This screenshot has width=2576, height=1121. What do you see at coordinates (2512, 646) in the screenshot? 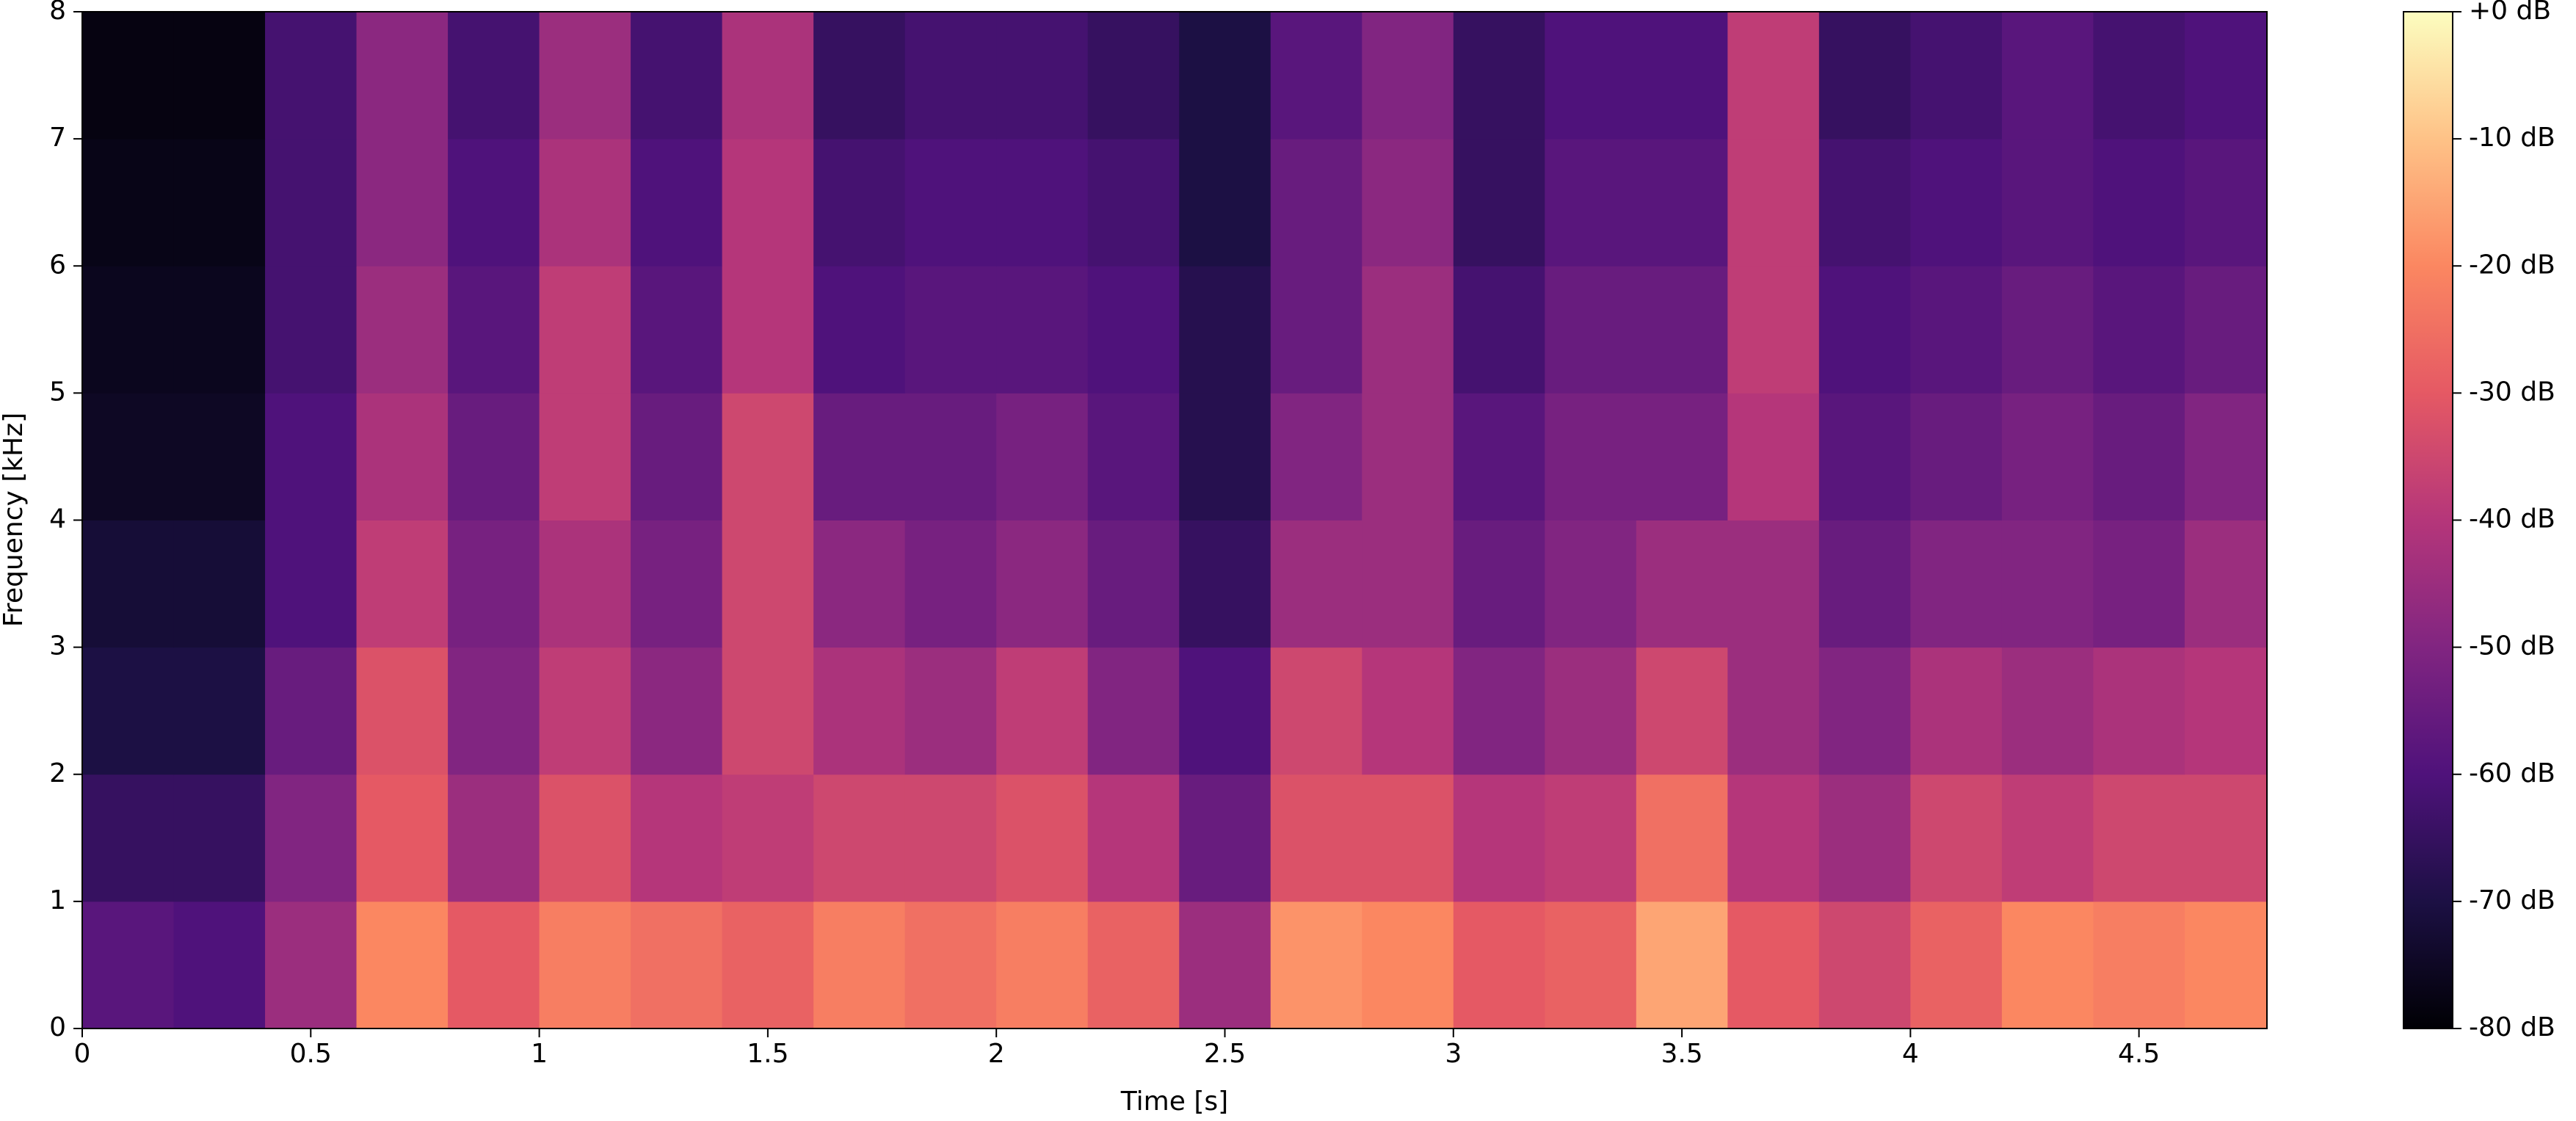
I see `colorbar-tick-label: -50 dB` at bounding box center [2512, 646].